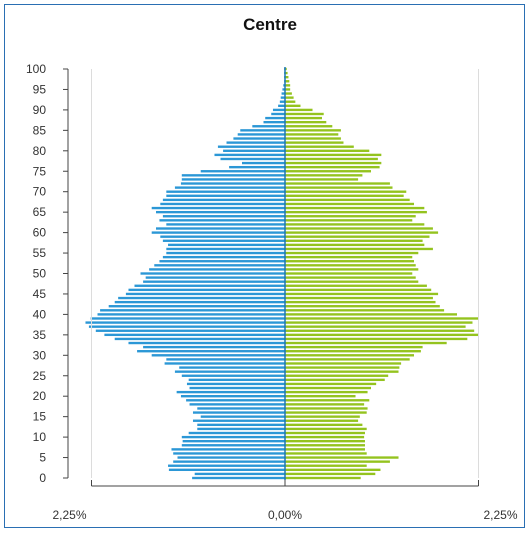 Image resolution: width=531 pixels, height=533 pixels. Describe the element at coordinates (40, 89) in the screenshot. I see `y-tick-label: 95` at that location.